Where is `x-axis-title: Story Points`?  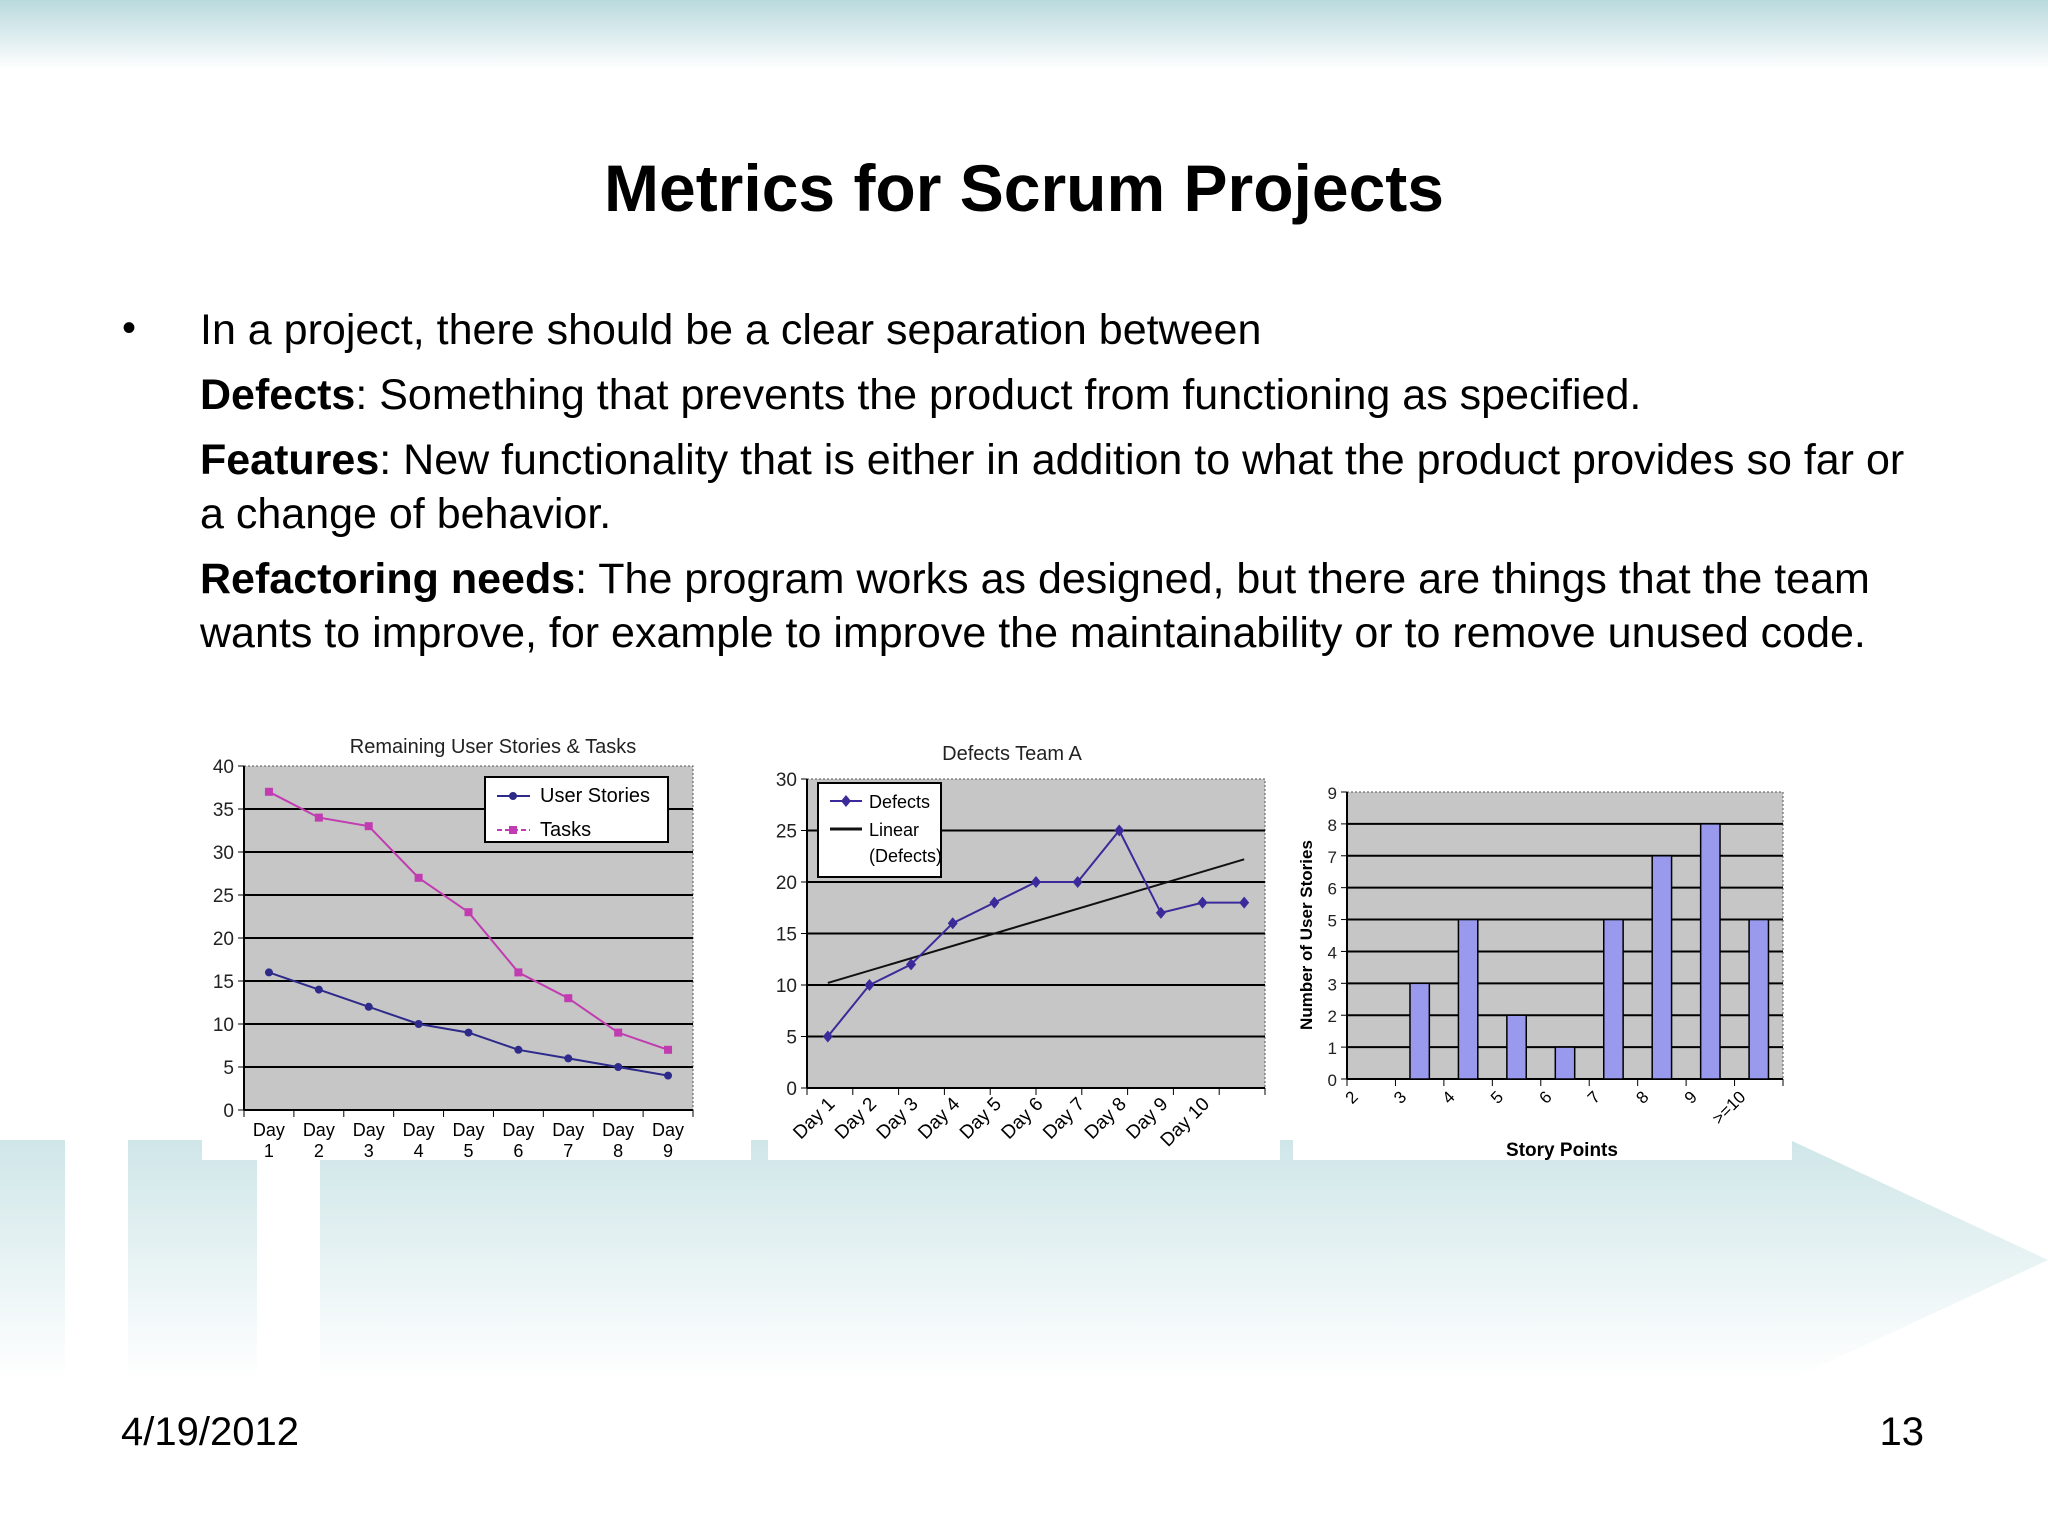 x-axis-title: Story Points is located at coordinates (1562, 1150).